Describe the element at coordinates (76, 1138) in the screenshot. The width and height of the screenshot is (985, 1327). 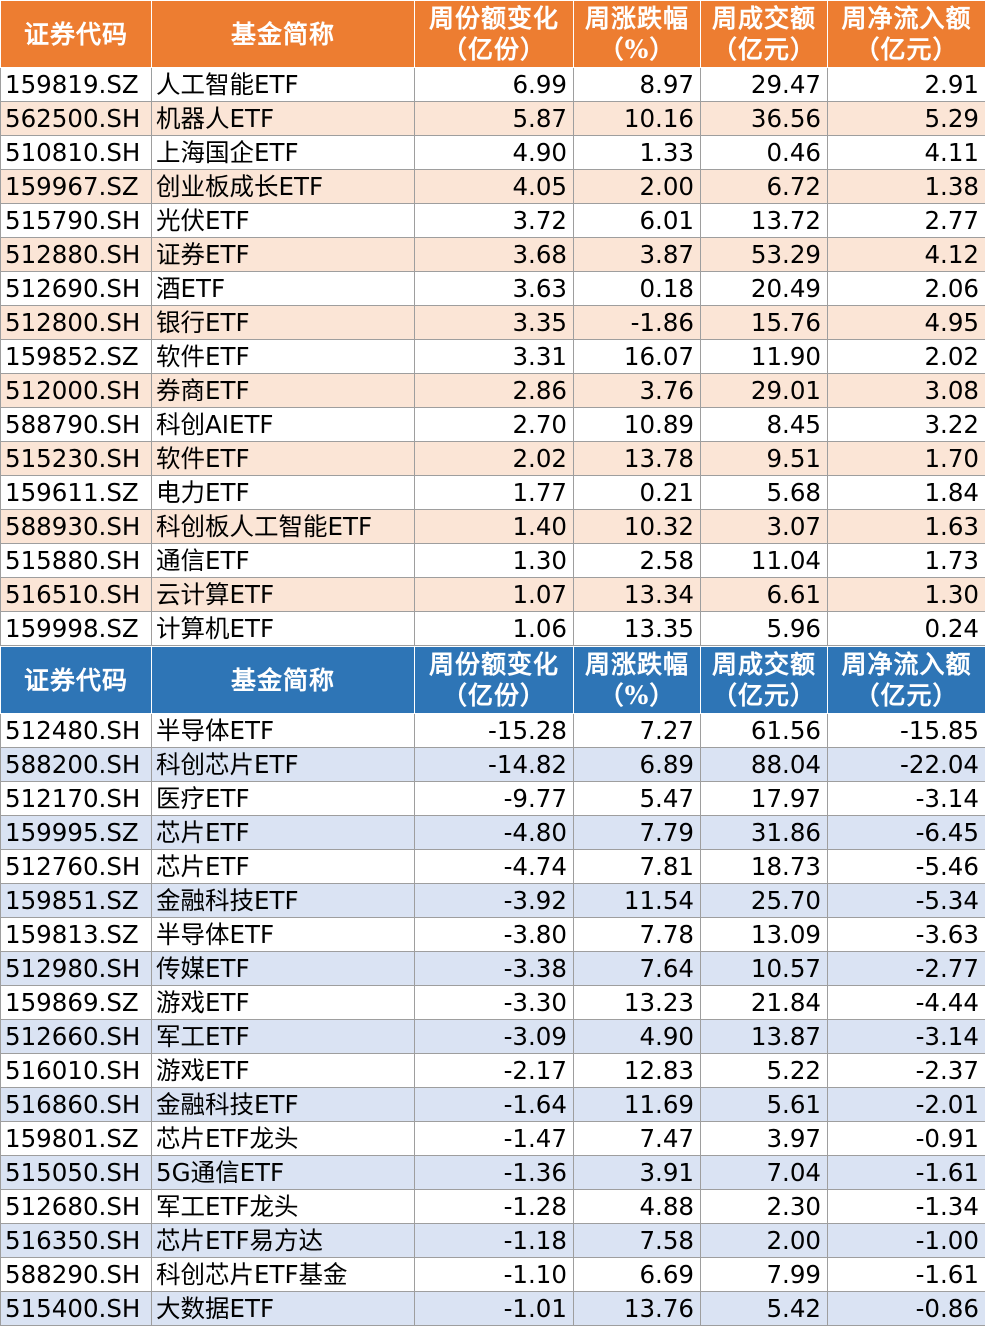
I see `cell-code: 159801.SZ` at that location.